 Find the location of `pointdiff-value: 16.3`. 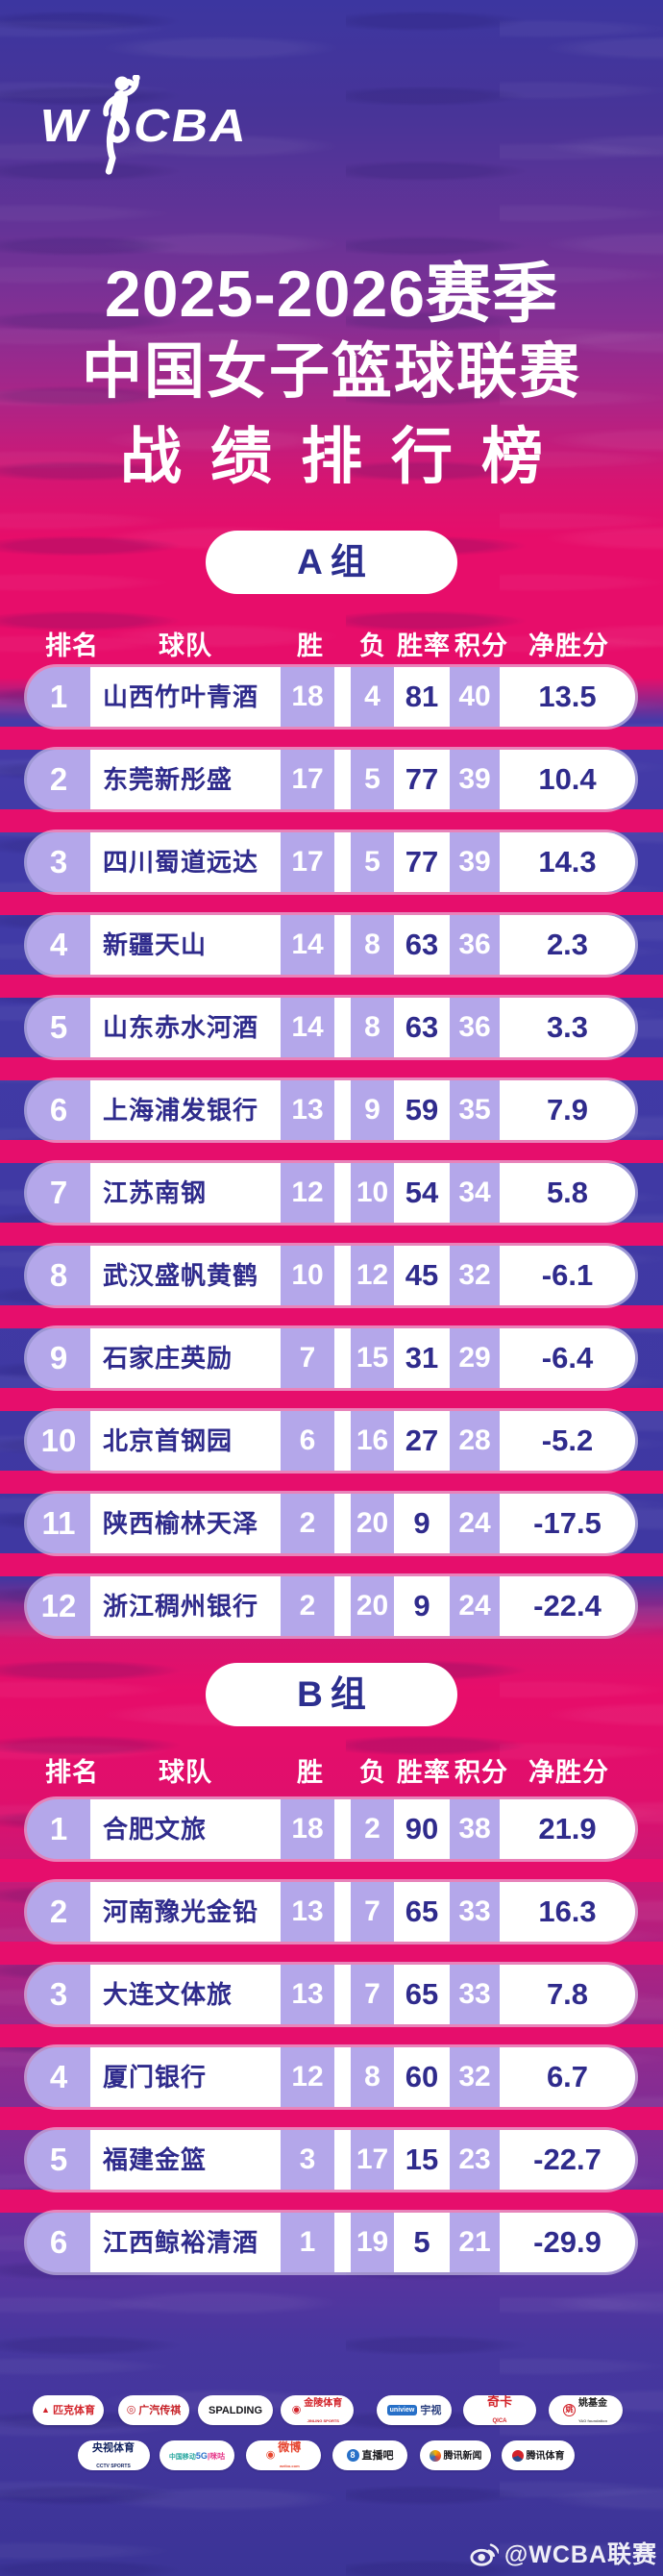

pointdiff-value: 16.3 is located at coordinates (568, 1912).